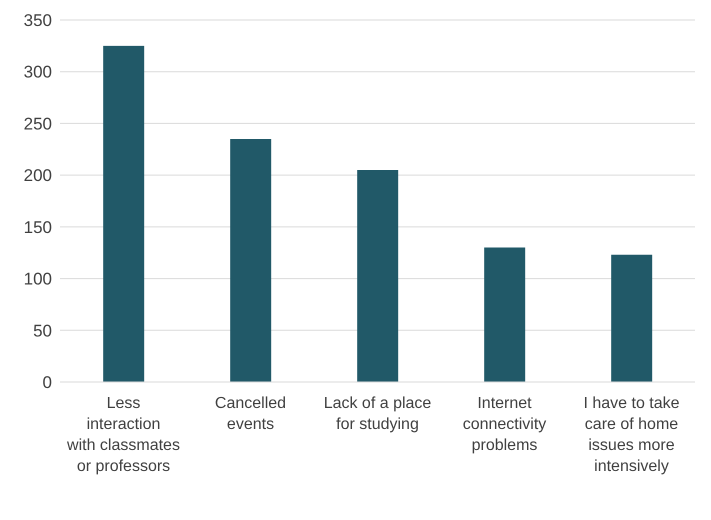  Describe the element at coordinates (38, 124) in the screenshot. I see `y-tick-label: 250` at that location.